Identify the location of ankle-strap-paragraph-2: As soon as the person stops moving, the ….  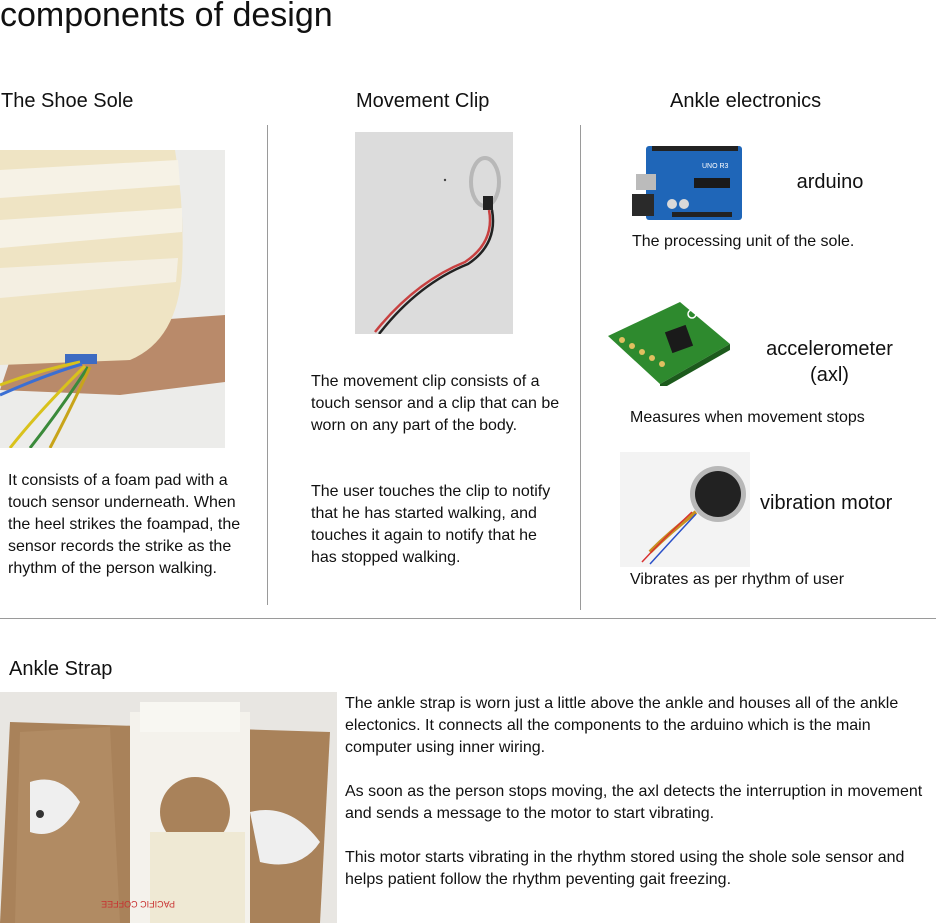
(634, 802).